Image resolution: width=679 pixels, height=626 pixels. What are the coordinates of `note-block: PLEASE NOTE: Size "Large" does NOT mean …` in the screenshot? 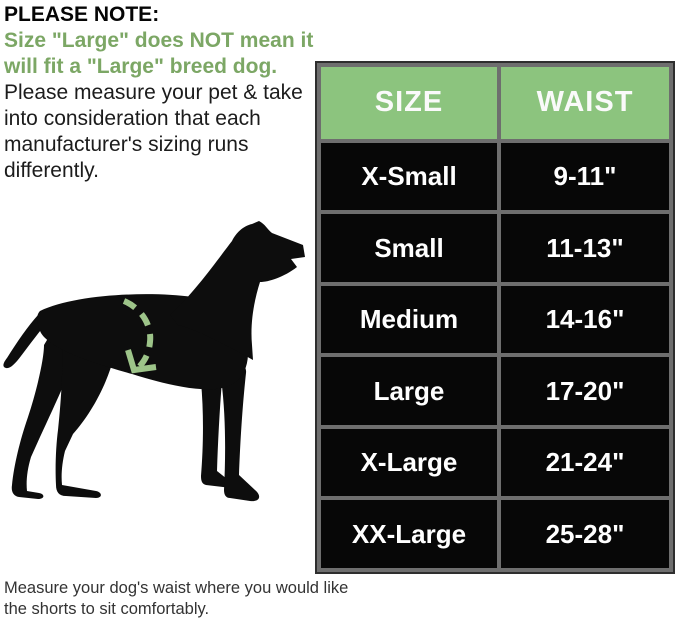 It's located at (160, 93).